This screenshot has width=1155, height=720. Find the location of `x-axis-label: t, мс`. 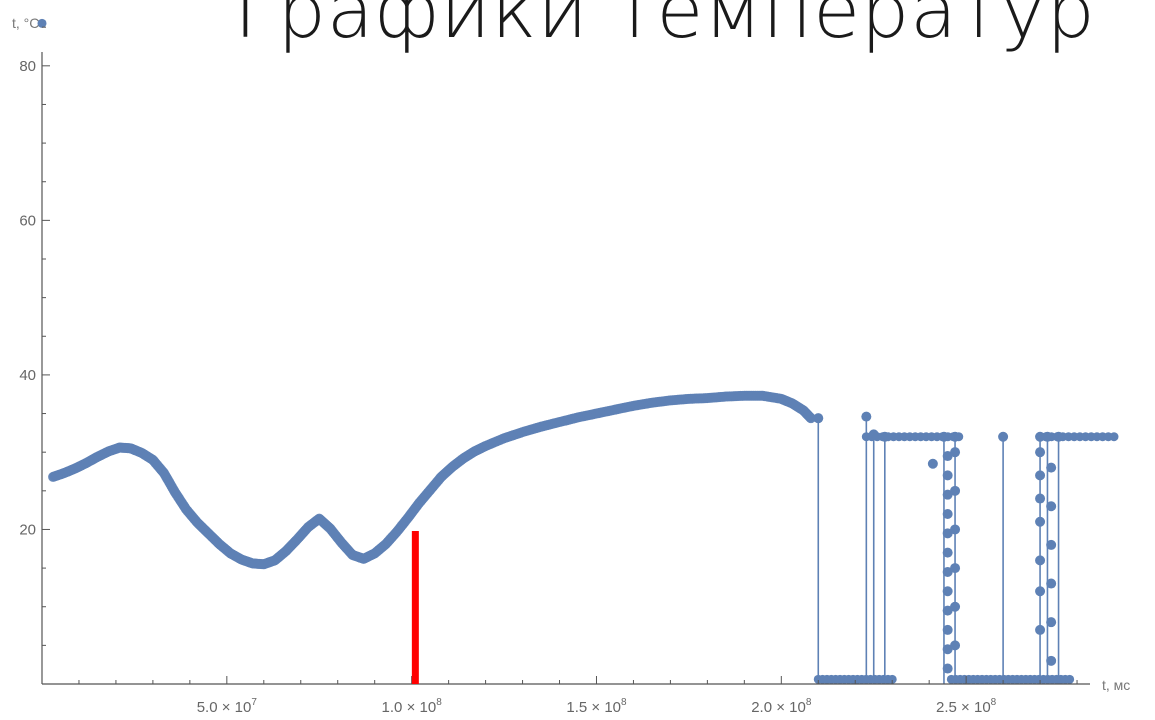

x-axis-label: t, мс is located at coordinates (1116, 685).